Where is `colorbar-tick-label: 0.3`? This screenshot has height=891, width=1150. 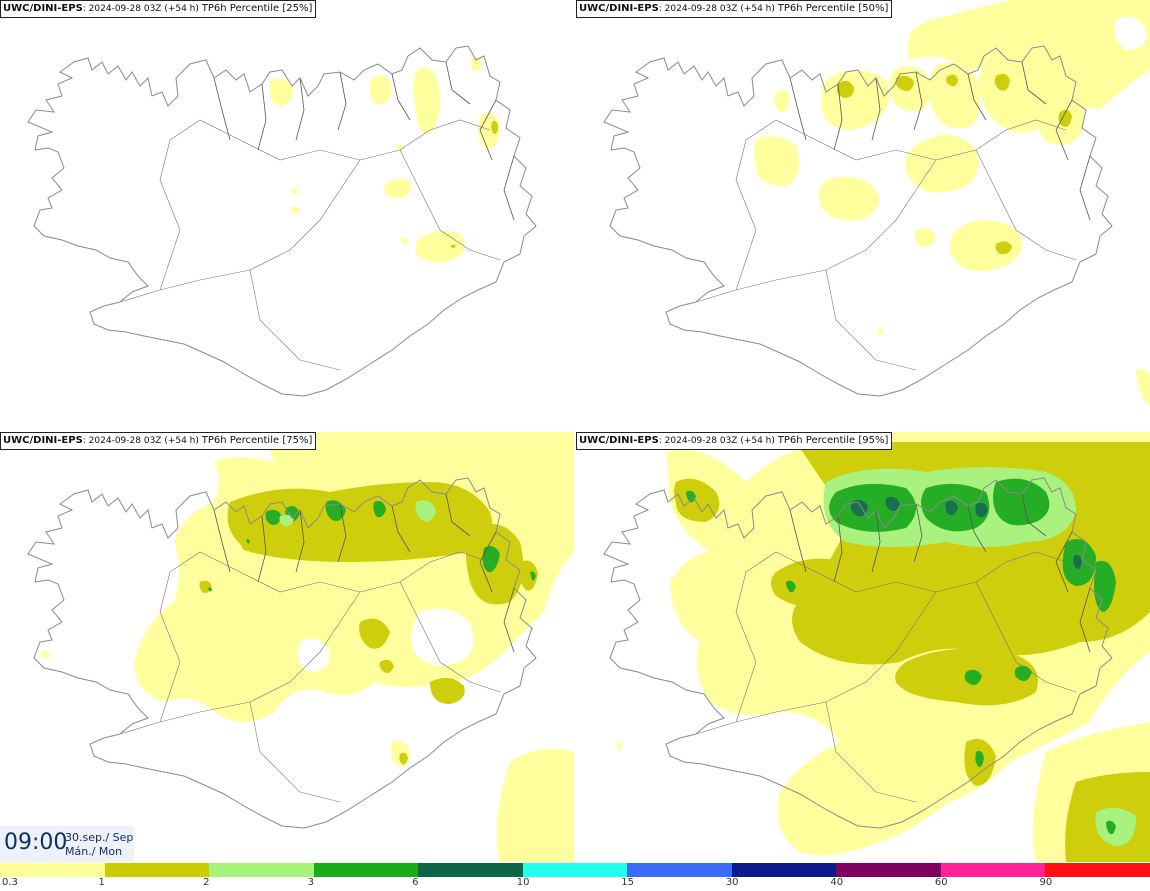 colorbar-tick-label: 0.3 is located at coordinates (10, 882).